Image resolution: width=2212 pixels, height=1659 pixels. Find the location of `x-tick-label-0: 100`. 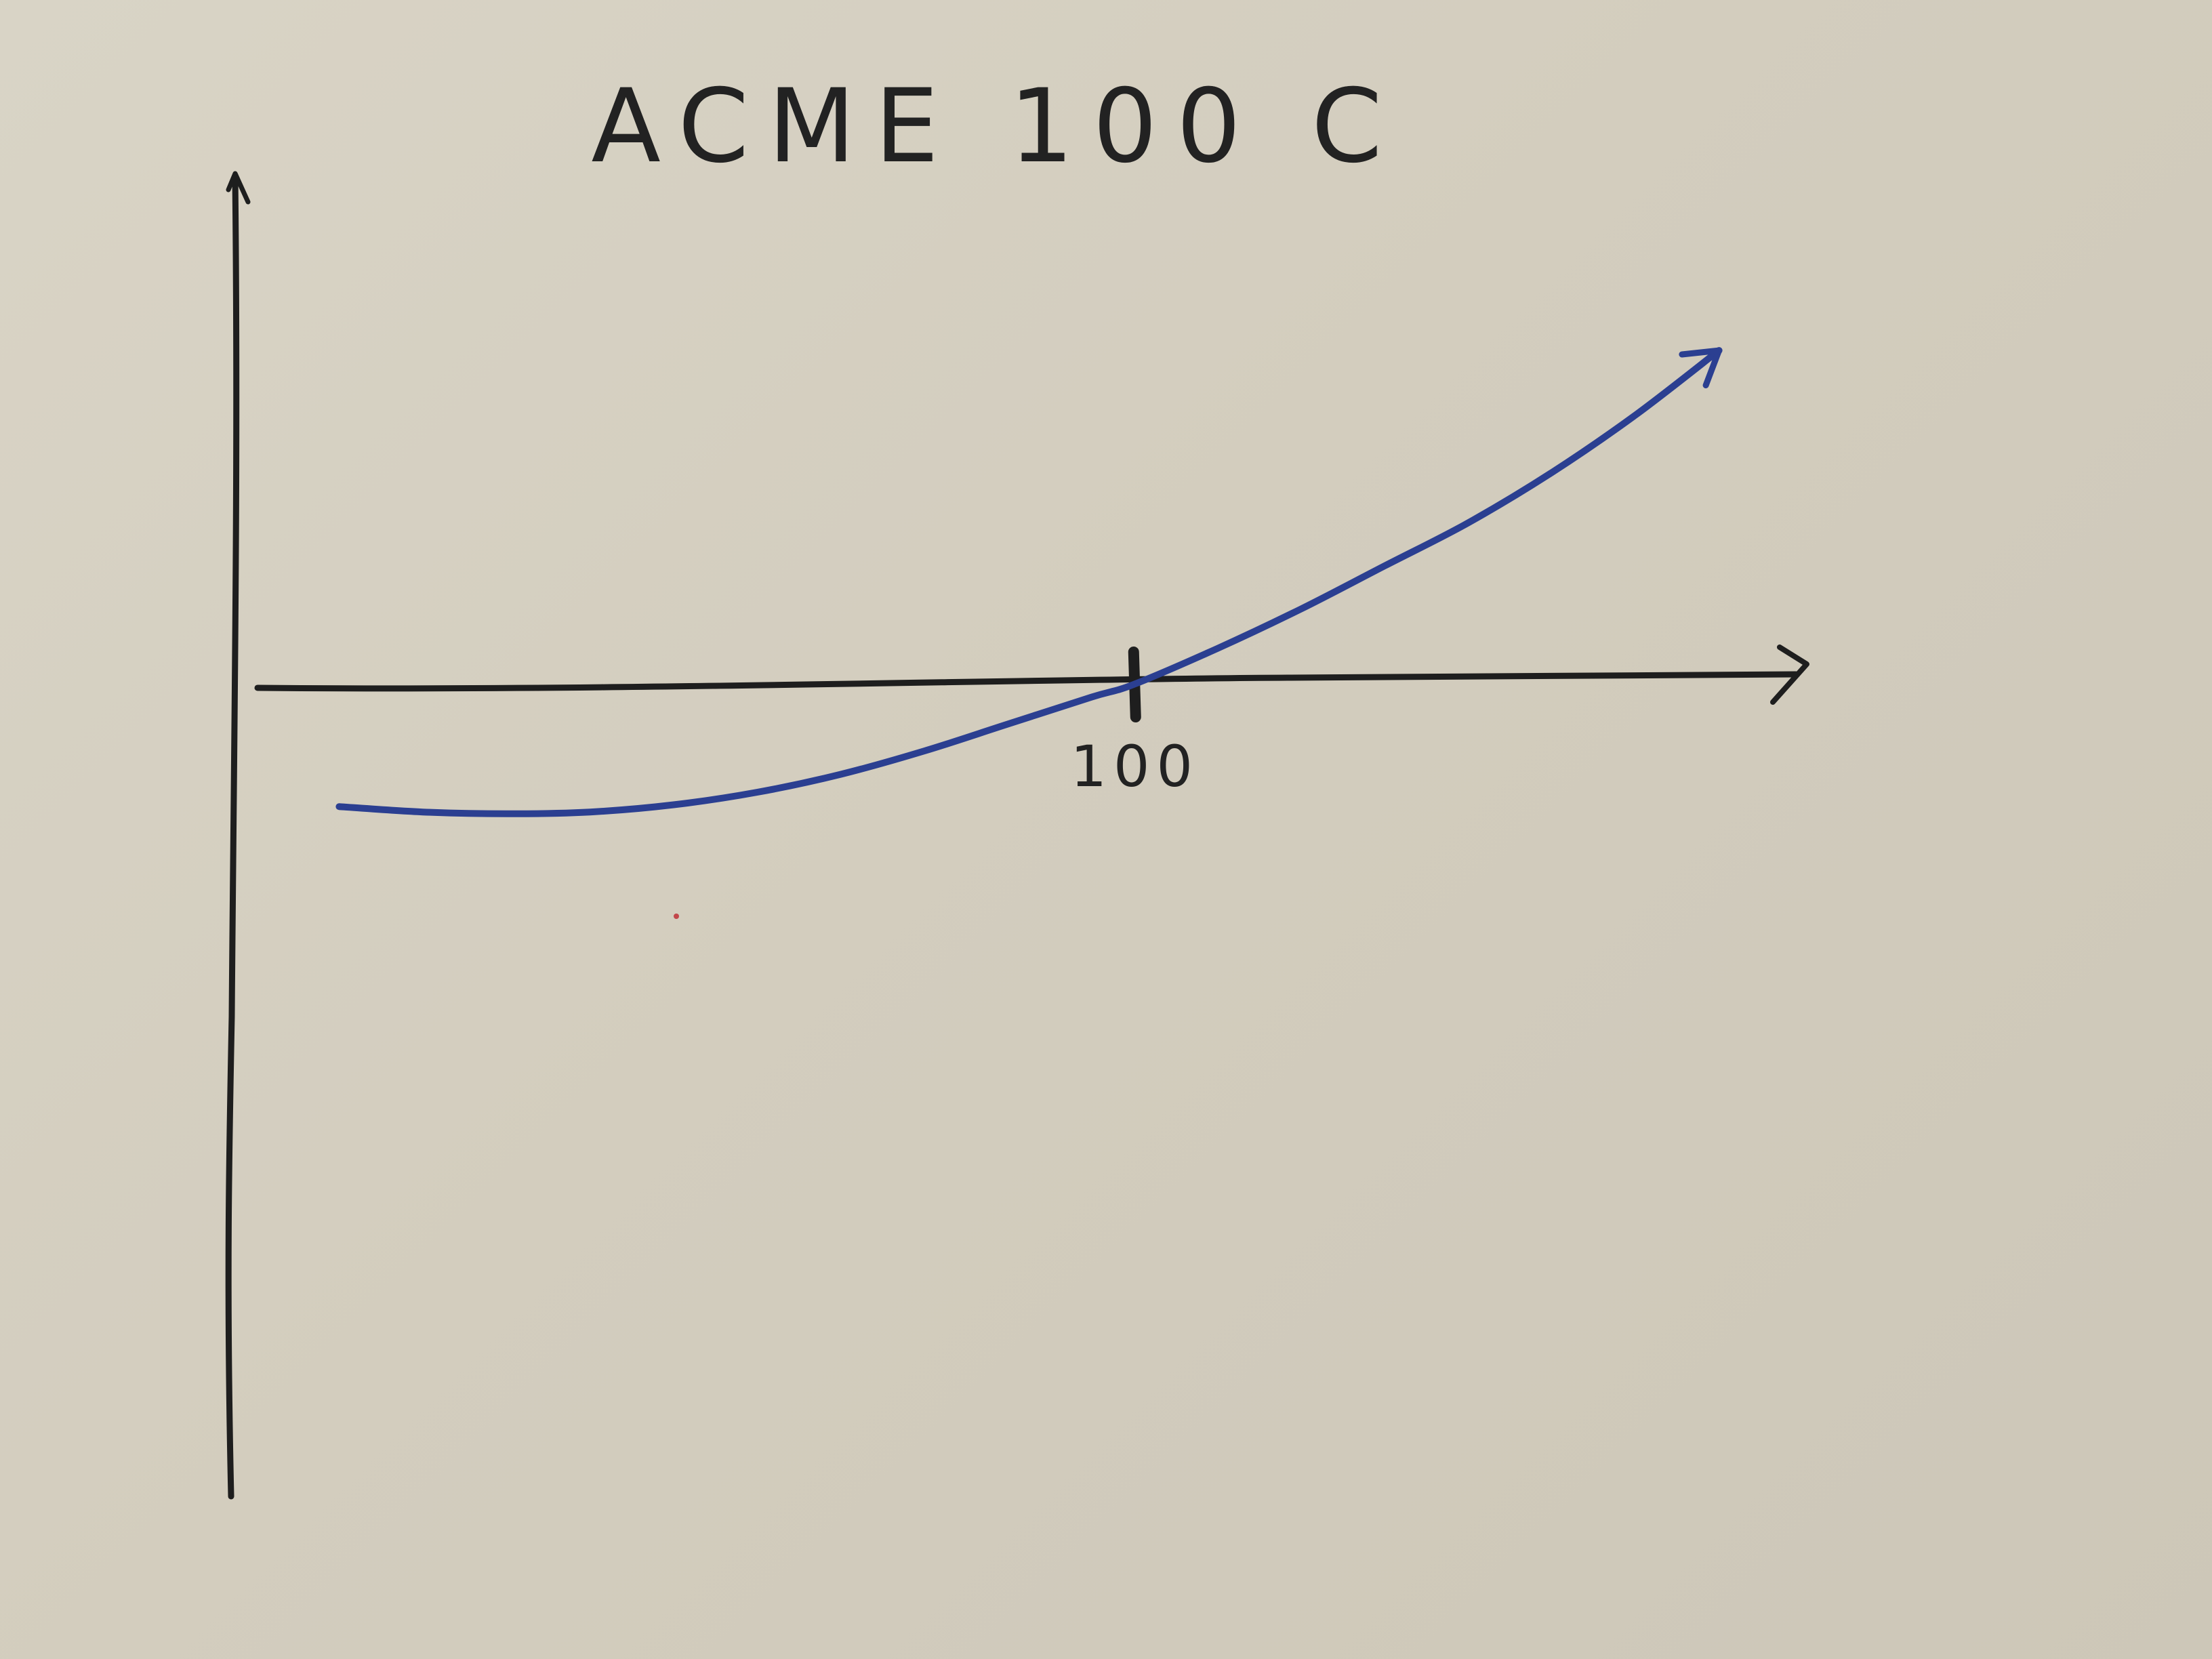

x-tick-label-0: 100 is located at coordinates (1135, 766).